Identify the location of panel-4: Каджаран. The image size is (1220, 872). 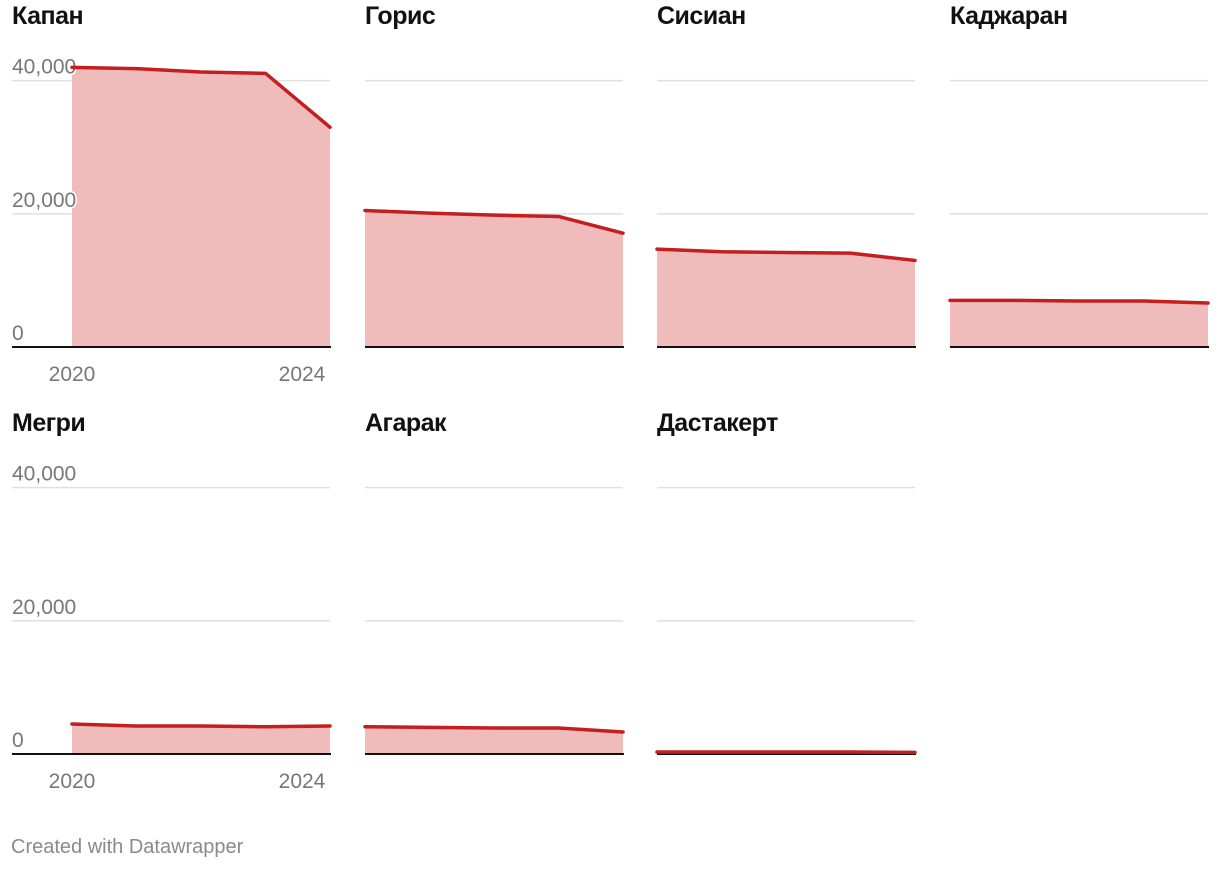
(1079, 175).